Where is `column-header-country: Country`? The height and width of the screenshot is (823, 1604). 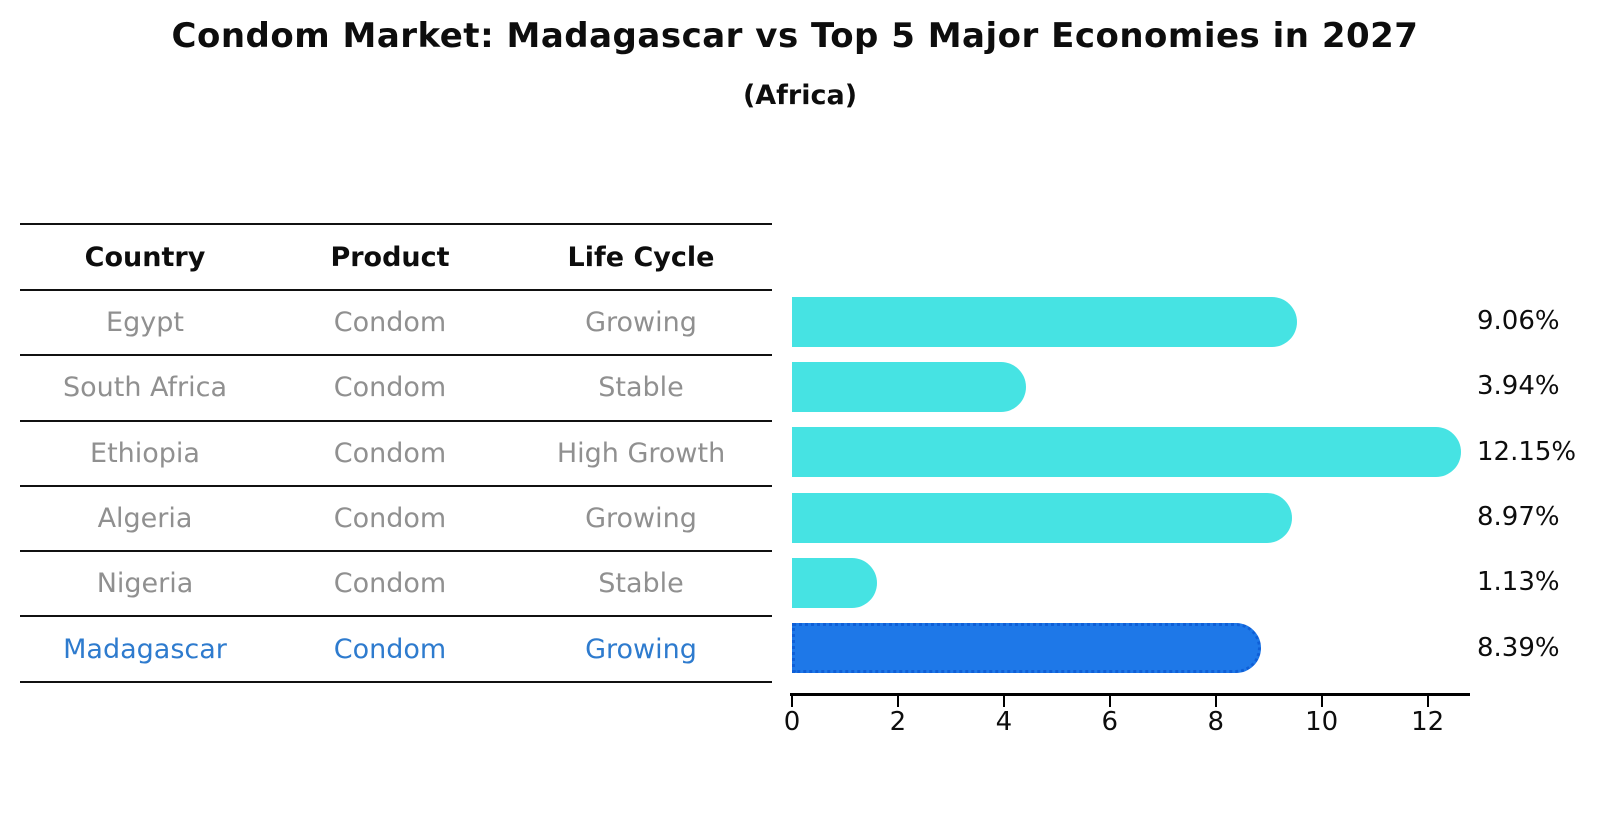 column-header-country: Country is located at coordinates (145, 257).